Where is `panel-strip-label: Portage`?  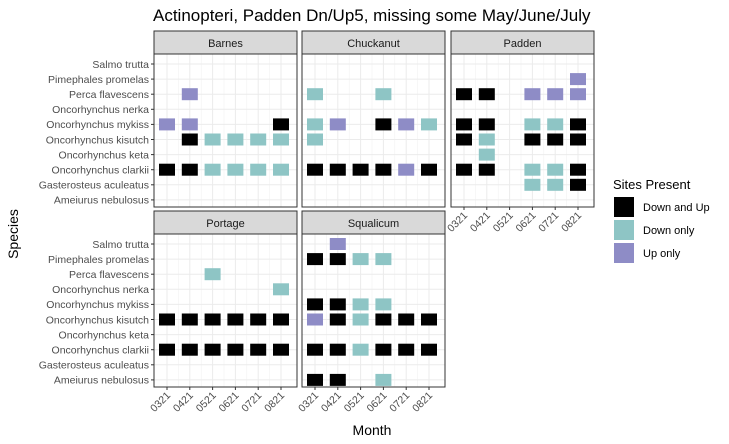 panel-strip-label: Portage is located at coordinates (225, 224).